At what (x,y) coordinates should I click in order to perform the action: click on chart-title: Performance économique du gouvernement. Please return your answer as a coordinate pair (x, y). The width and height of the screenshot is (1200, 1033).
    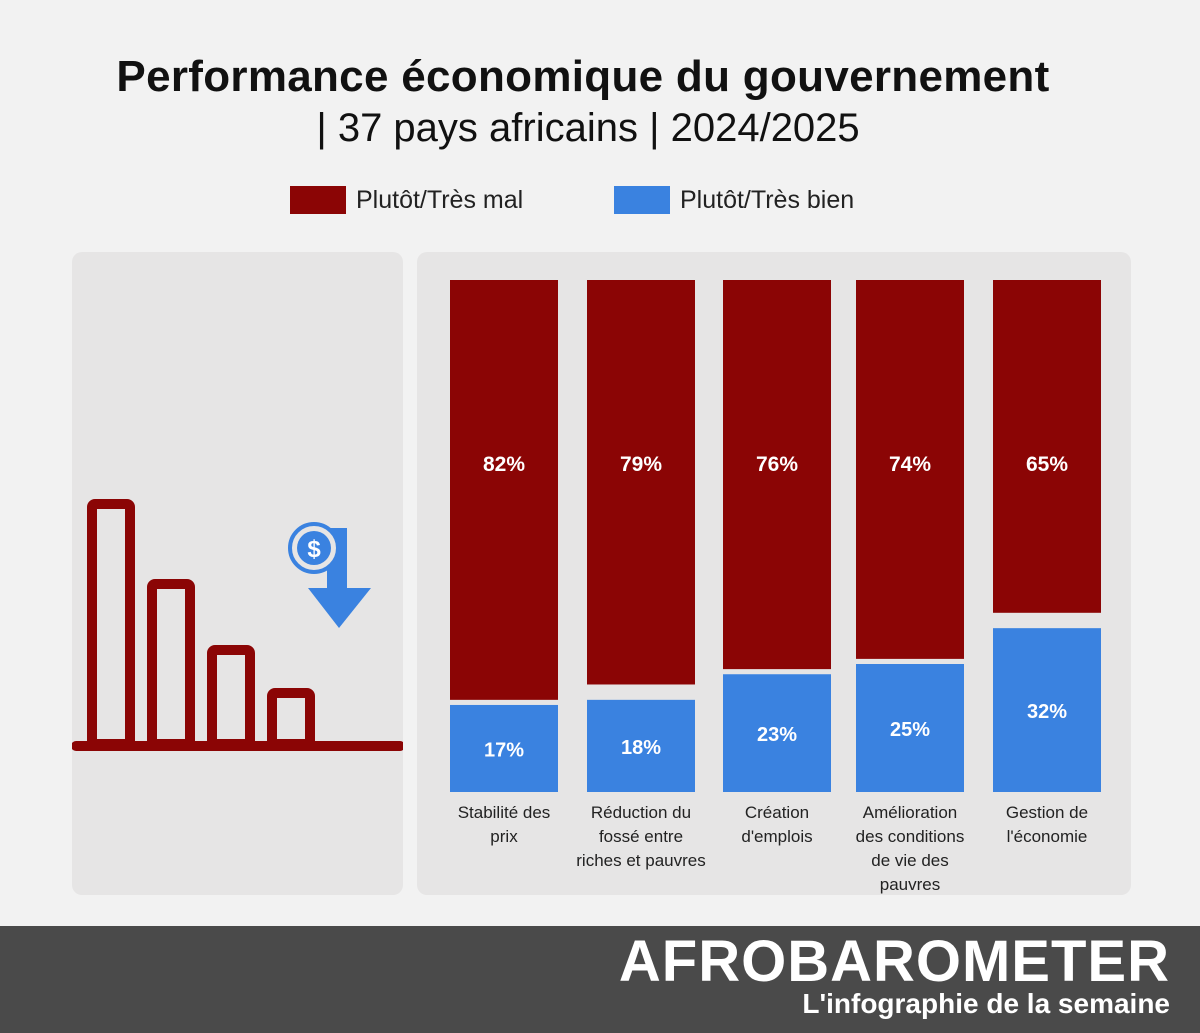
    Looking at the image, I should click on (583, 76).